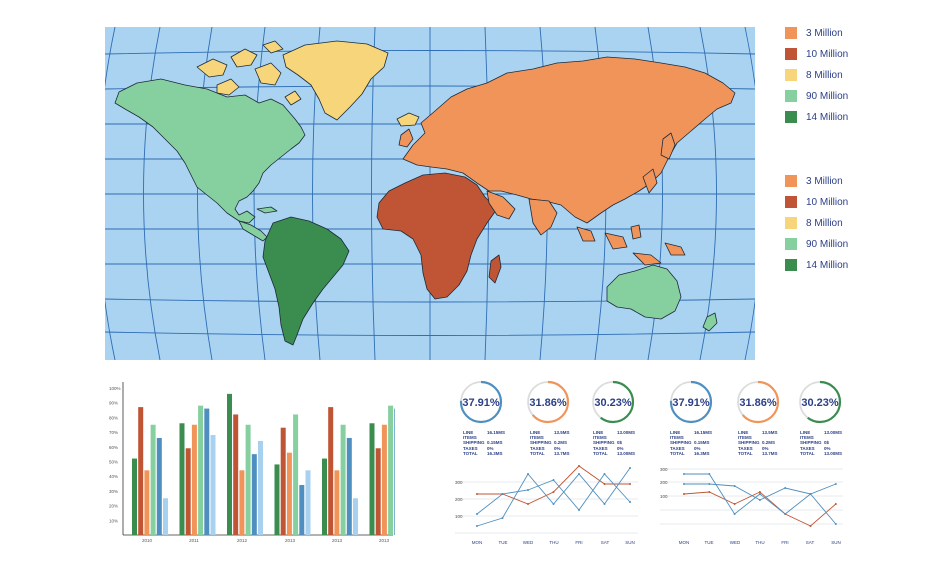 The height and width of the screenshot is (570, 950). Describe the element at coordinates (210, 151) in the screenshot. I see `north-america-region` at that location.